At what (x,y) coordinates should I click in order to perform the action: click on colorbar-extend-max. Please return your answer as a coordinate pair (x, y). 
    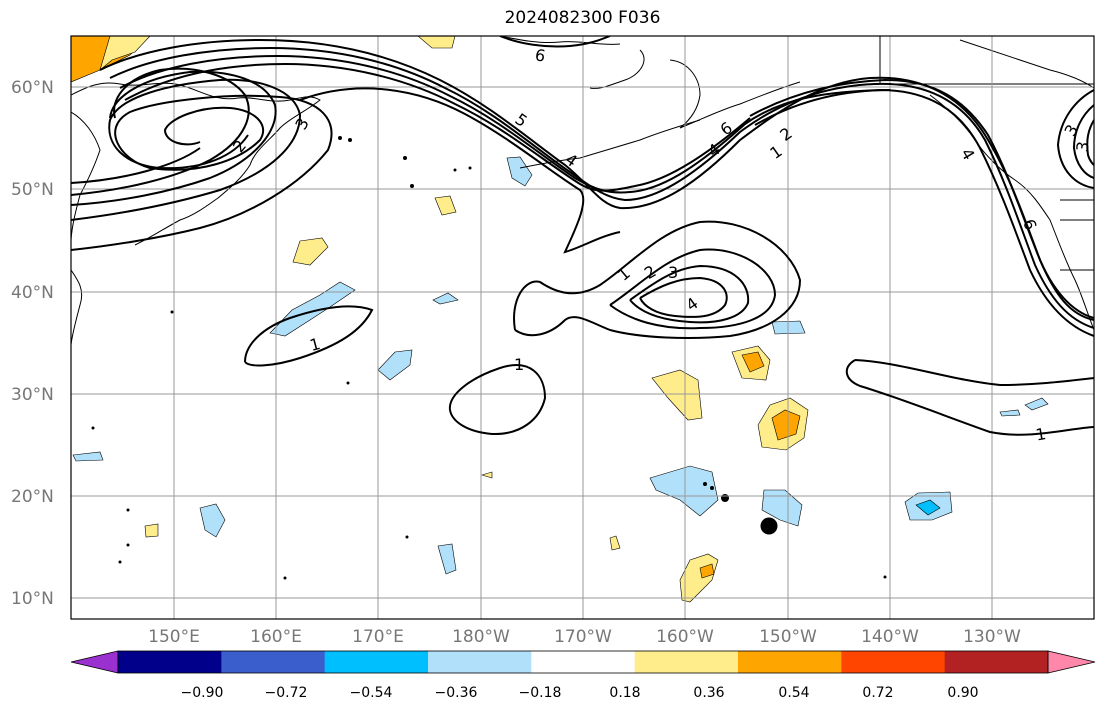
    Looking at the image, I should click on (1071, 662).